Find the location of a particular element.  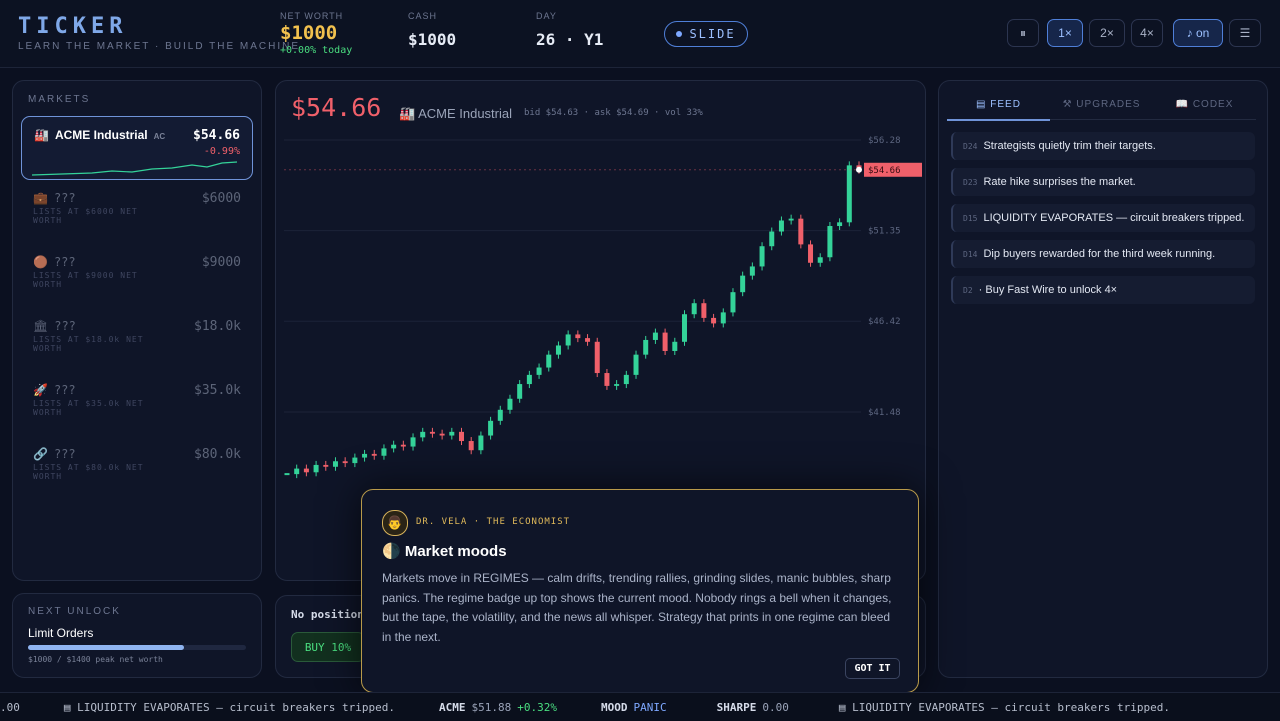

feed-day: D23 is located at coordinates (970, 182).